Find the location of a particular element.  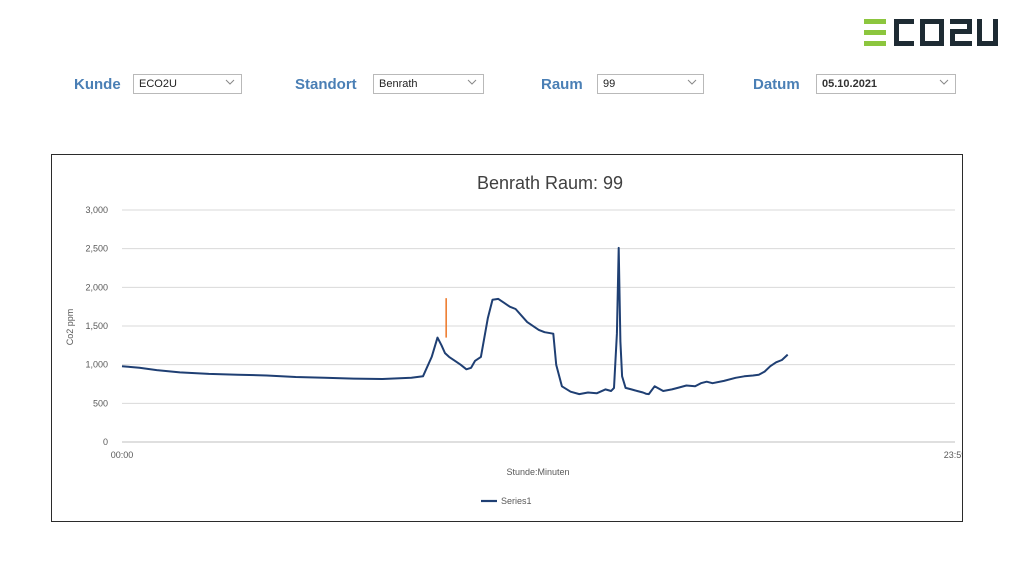

x-axis-label: Stunde:Minuten is located at coordinates (537, 472).